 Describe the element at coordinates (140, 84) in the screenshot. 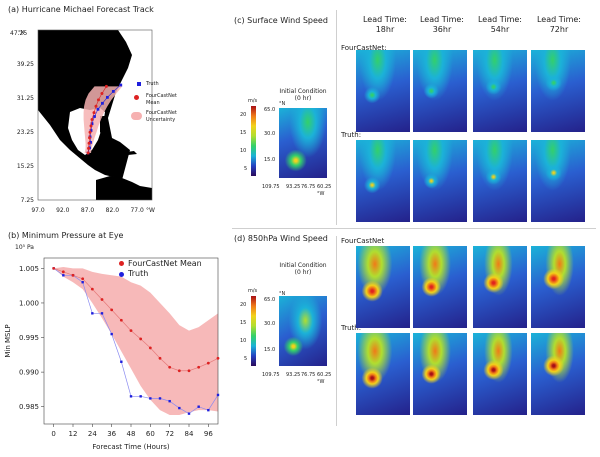

I see `legend-truth-marker` at that location.